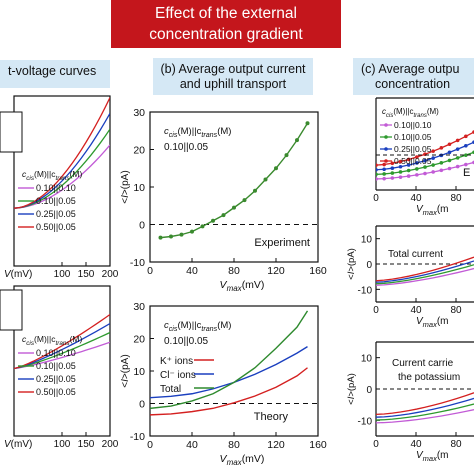 The height and width of the screenshot is (474, 474). Describe the element at coordinates (456, 198) in the screenshot. I see `c_top-xtick-label: 80` at that location.